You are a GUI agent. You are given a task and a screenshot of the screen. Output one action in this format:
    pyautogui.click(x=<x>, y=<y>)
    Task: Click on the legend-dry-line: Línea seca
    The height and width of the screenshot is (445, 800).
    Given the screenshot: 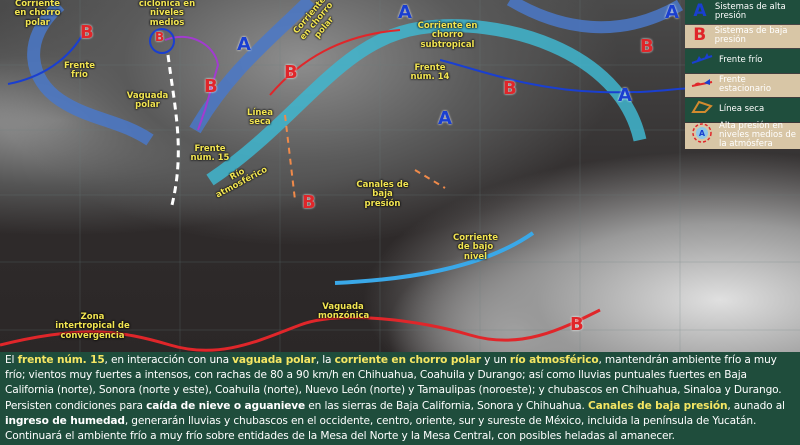 What is the action you would take?
    pyautogui.click(x=742, y=110)
    